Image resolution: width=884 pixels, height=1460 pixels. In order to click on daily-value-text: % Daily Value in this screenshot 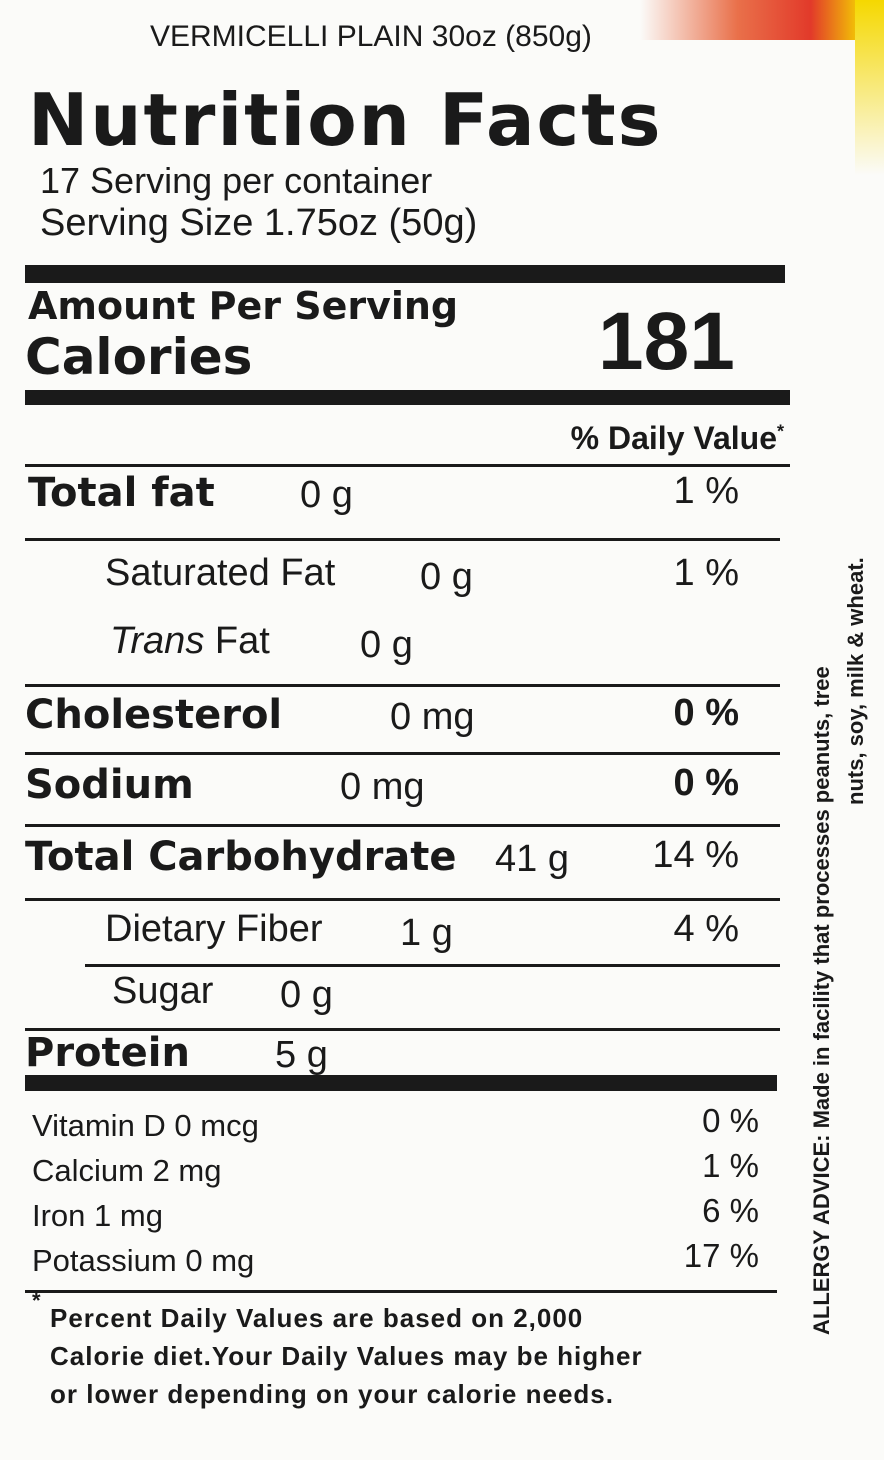, I will do `click(673, 438)`.